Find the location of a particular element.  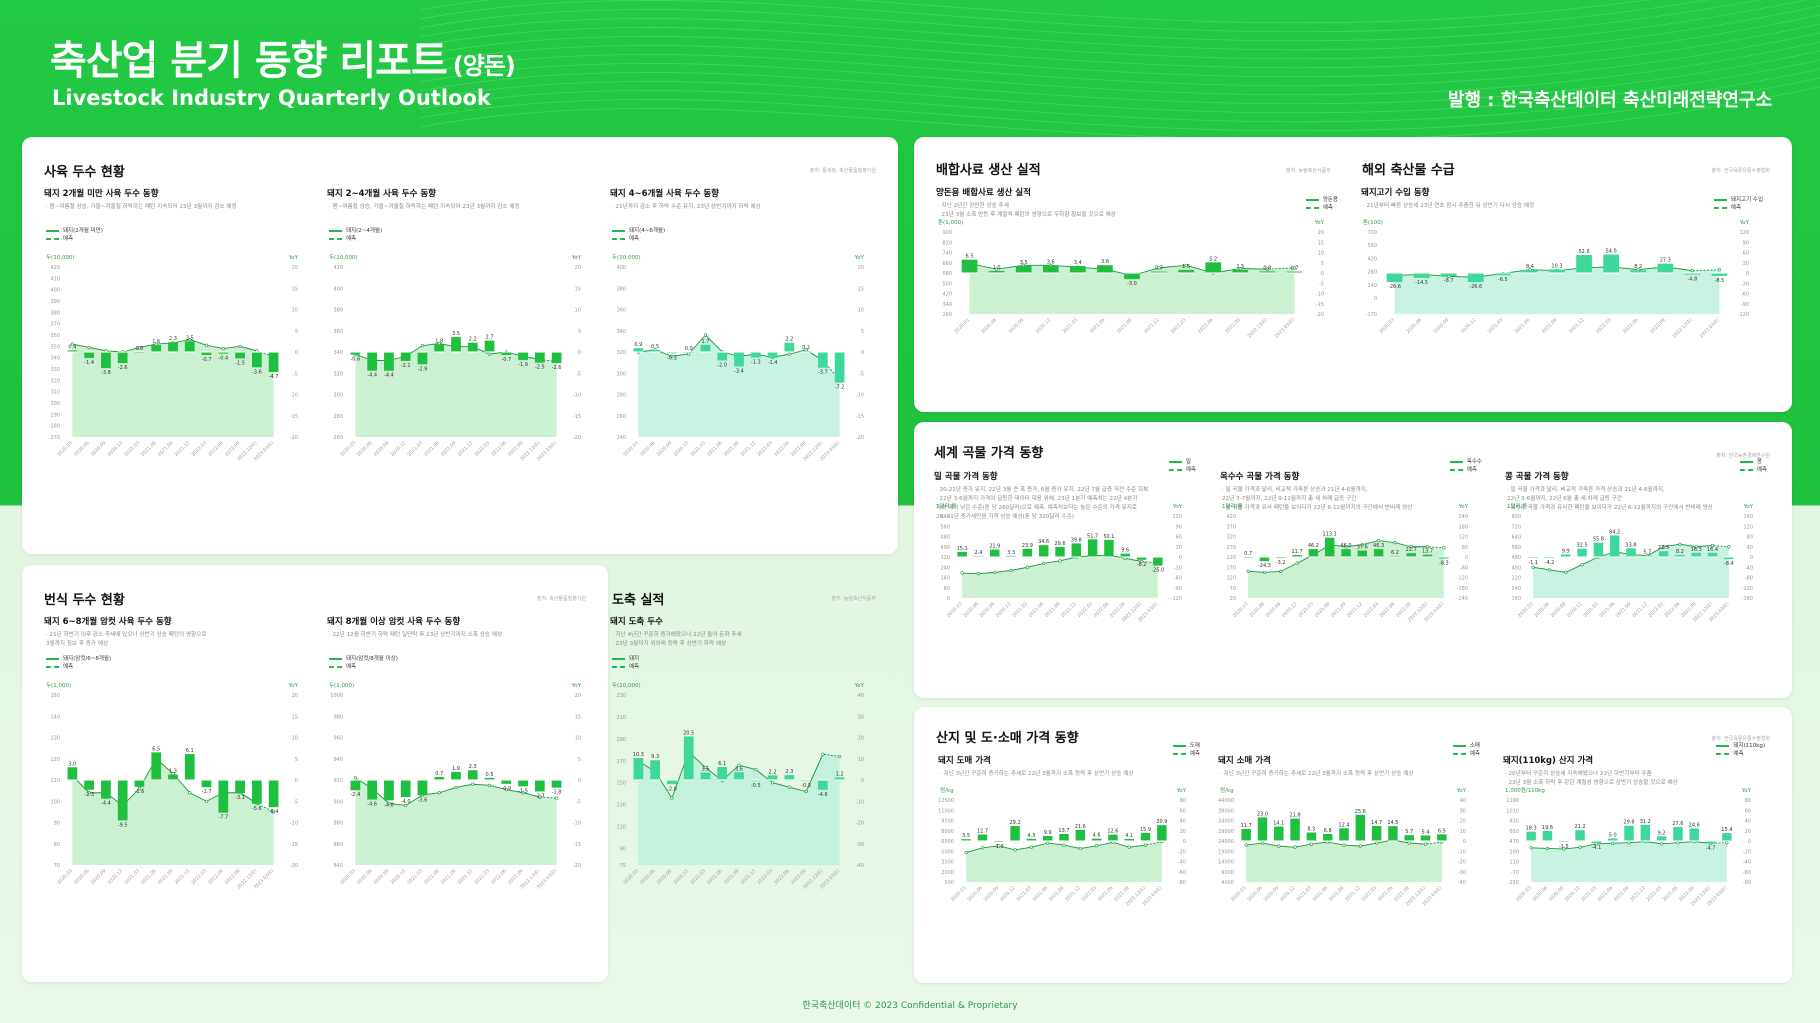

header-wave-decoration is located at coordinates (1119, 70).